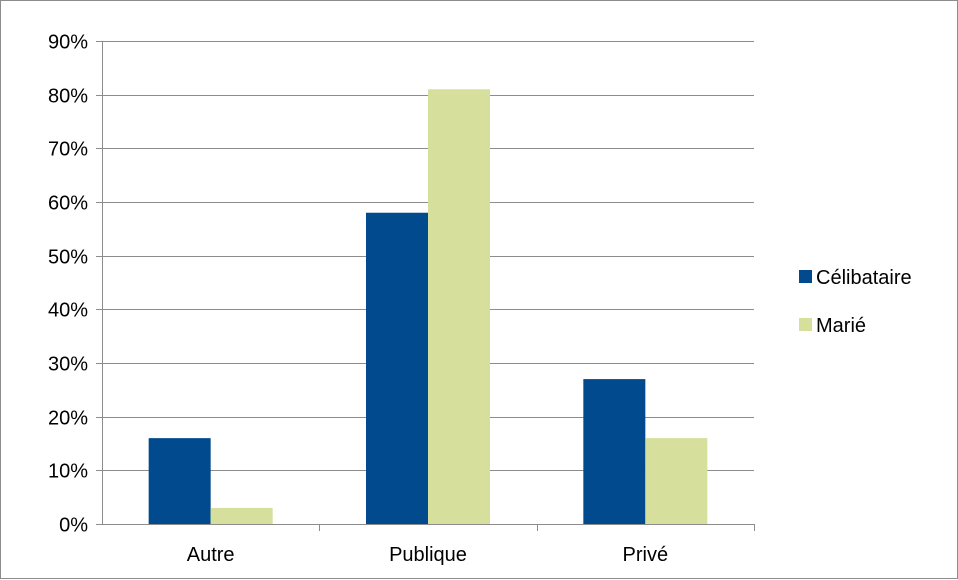 The height and width of the screenshot is (580, 958). What do you see at coordinates (68, 365) in the screenshot?
I see `y-tick-label: 30%` at bounding box center [68, 365].